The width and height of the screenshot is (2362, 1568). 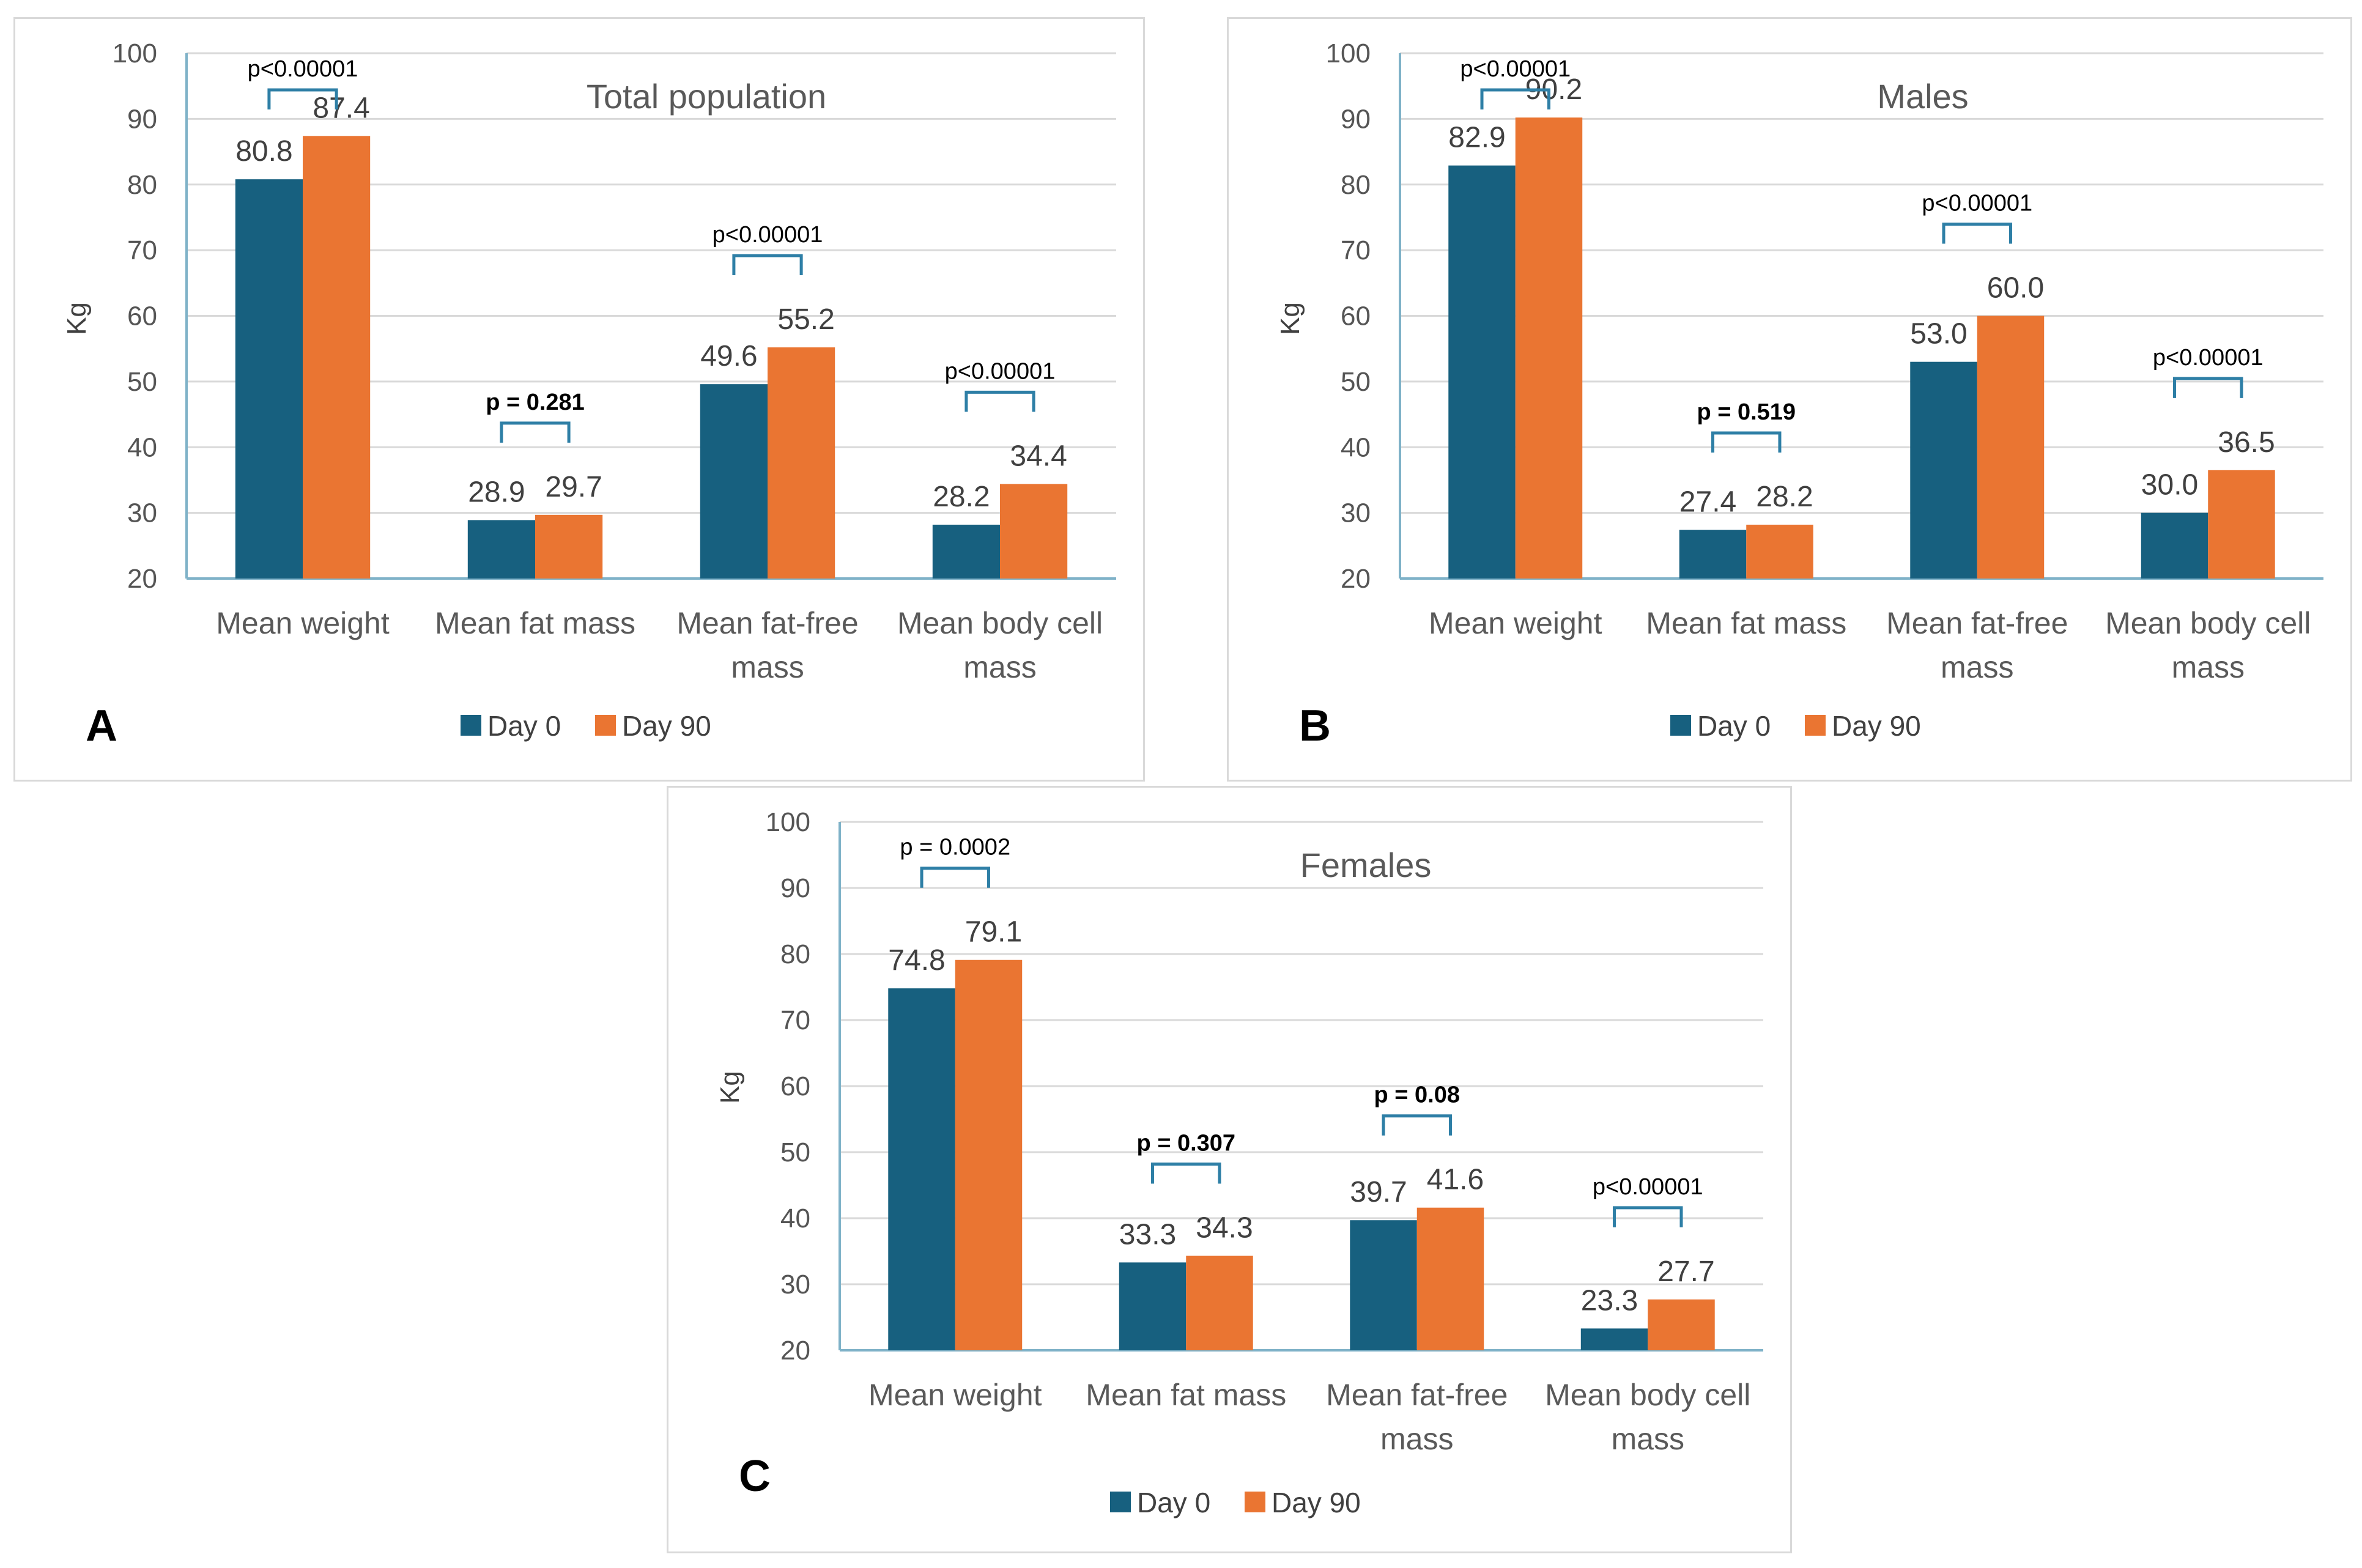 What do you see at coordinates (1922, 96) in the screenshot?
I see `chart-title: Males` at bounding box center [1922, 96].